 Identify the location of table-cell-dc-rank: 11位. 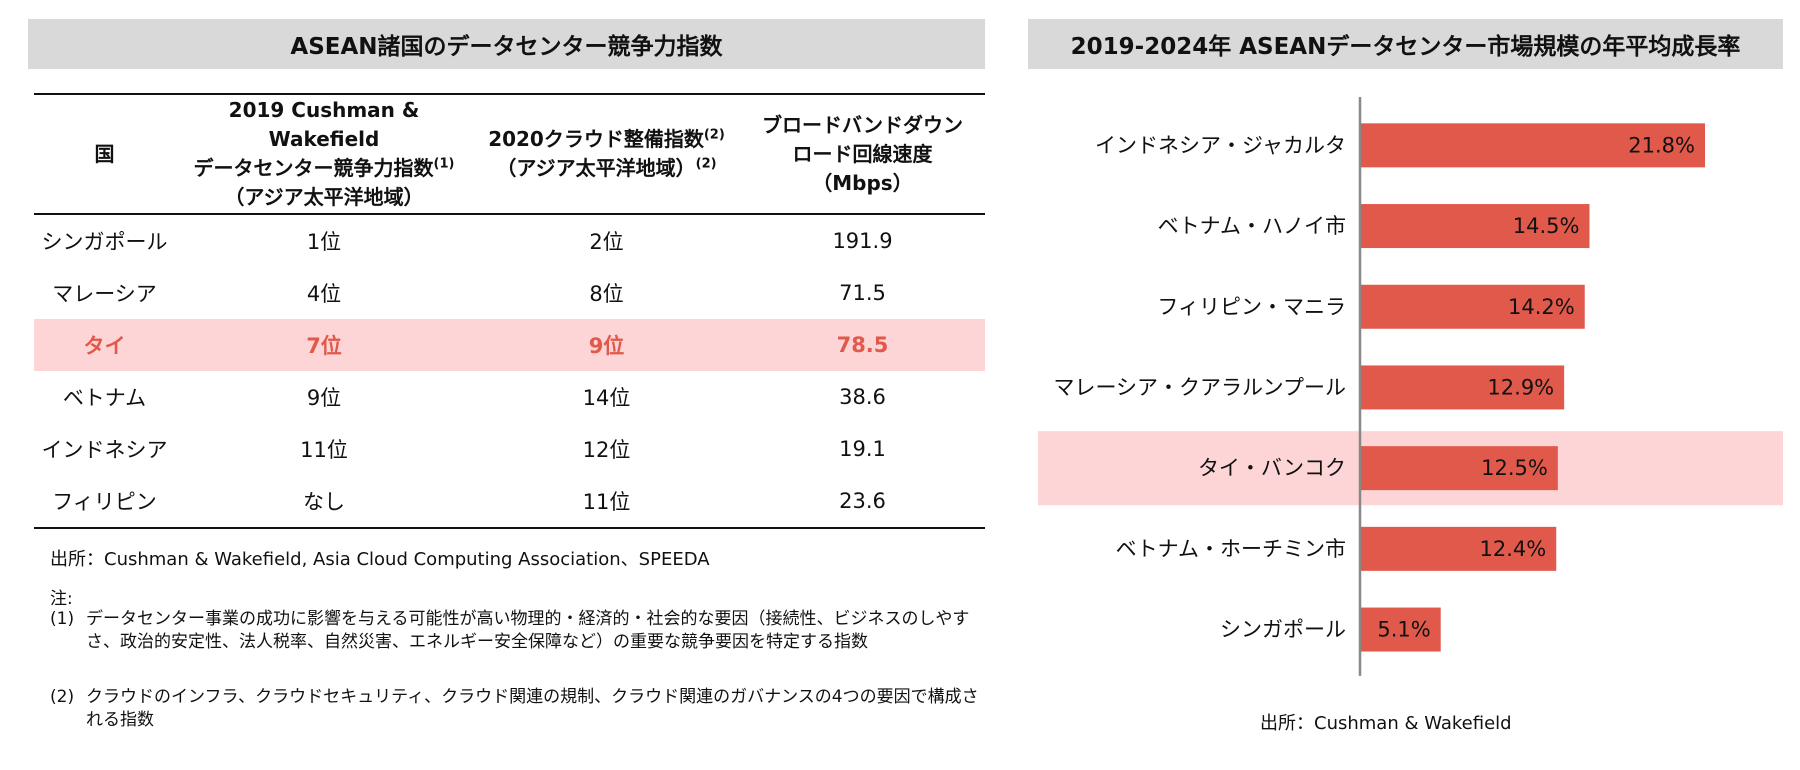
(324, 450).